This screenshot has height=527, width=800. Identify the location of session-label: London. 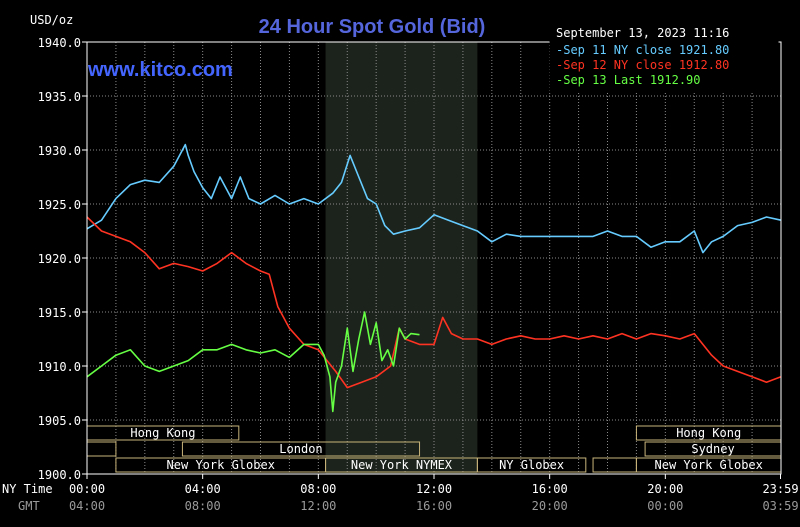
(300, 449).